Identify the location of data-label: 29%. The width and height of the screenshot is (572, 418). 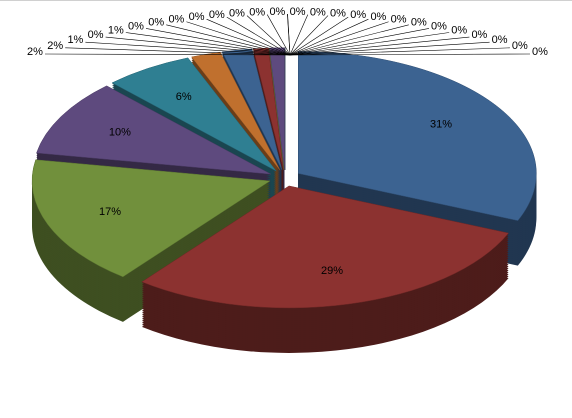
(332, 271).